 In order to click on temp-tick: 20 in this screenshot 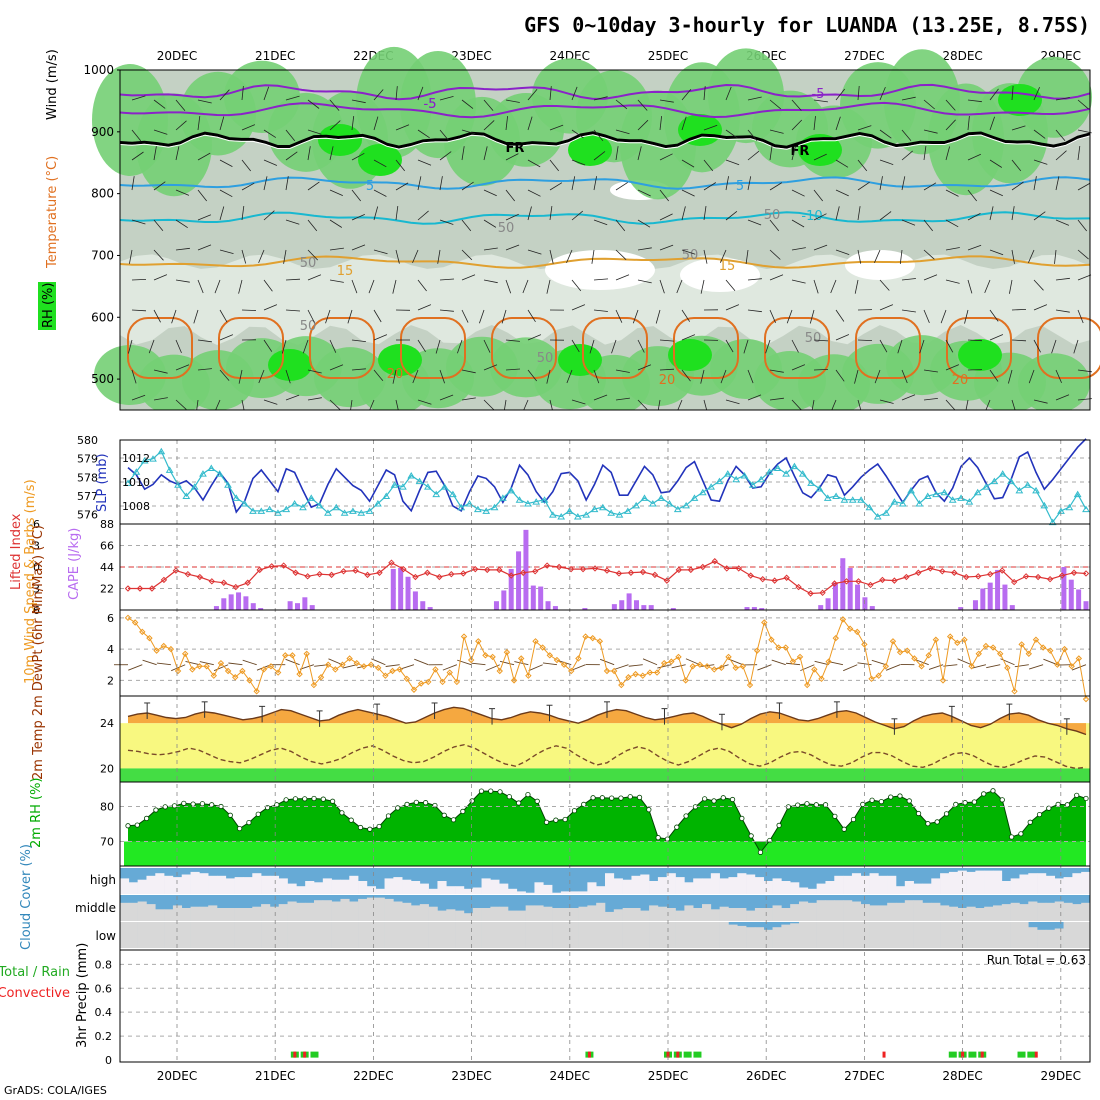, I will do `click(107, 768)`.